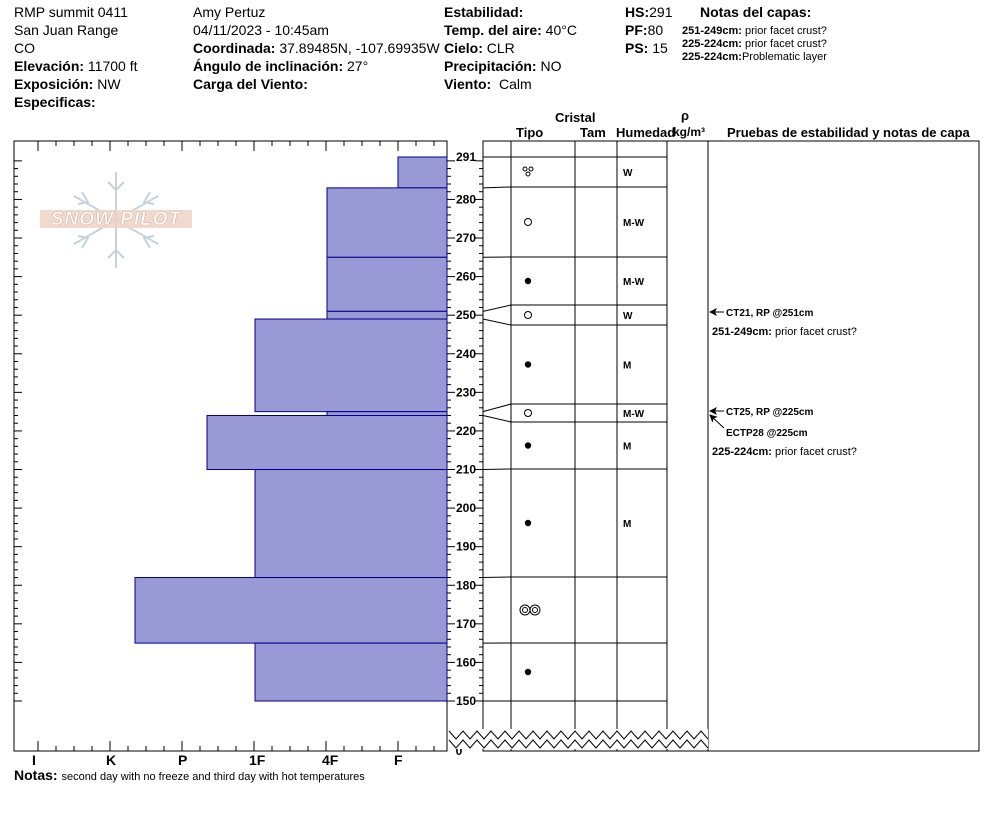 This screenshot has width=994, height=840. What do you see at coordinates (466, 277) in the screenshot?
I see `depth-label: 260` at bounding box center [466, 277].